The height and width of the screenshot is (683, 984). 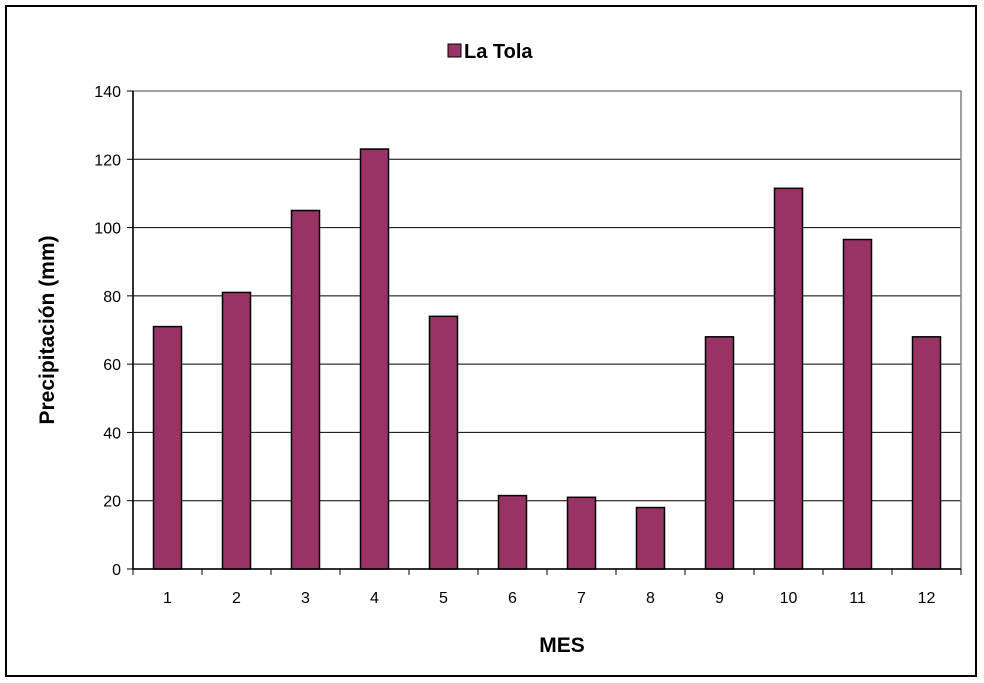 What do you see at coordinates (305, 598) in the screenshot?
I see `x-tick-label: 3` at bounding box center [305, 598].